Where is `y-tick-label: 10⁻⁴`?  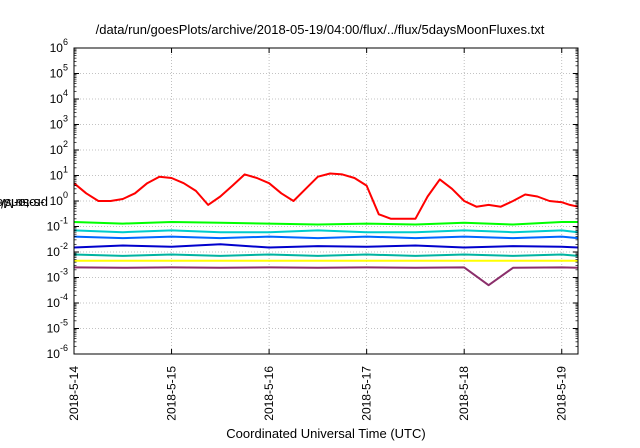 y-tick-label: 10⁻⁴ is located at coordinates (57, 301).